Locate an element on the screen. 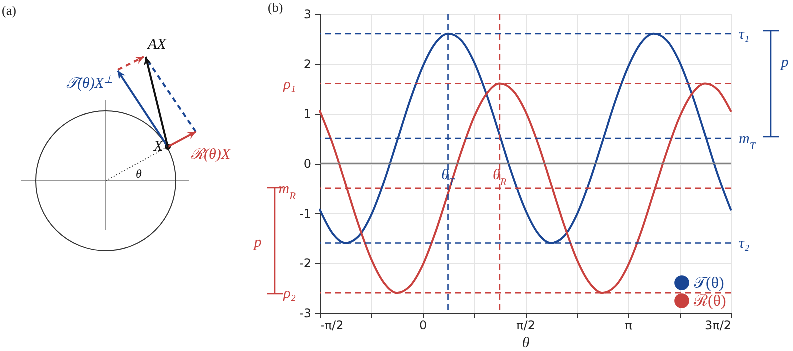  ref-line-label: τ₂ is located at coordinates (744, 244).